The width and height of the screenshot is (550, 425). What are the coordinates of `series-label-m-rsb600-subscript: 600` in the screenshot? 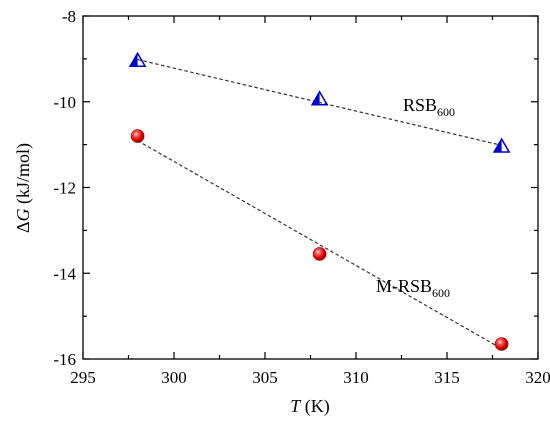 It's located at (441, 293).